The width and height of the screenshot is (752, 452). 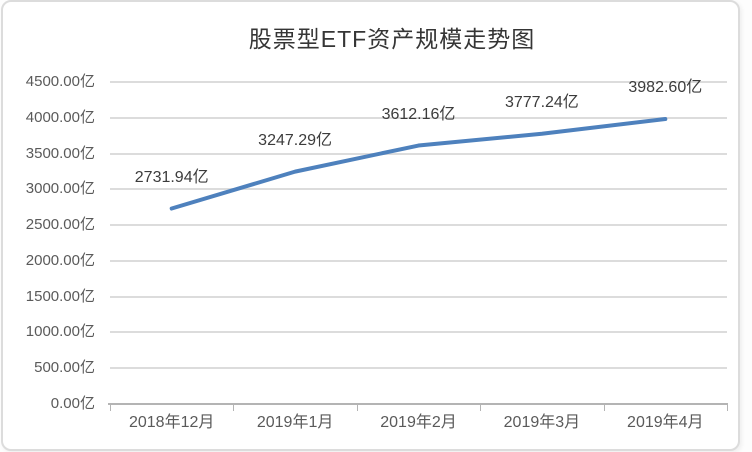 I want to click on x-tick-label: 2018年12月, so click(x=171, y=422).